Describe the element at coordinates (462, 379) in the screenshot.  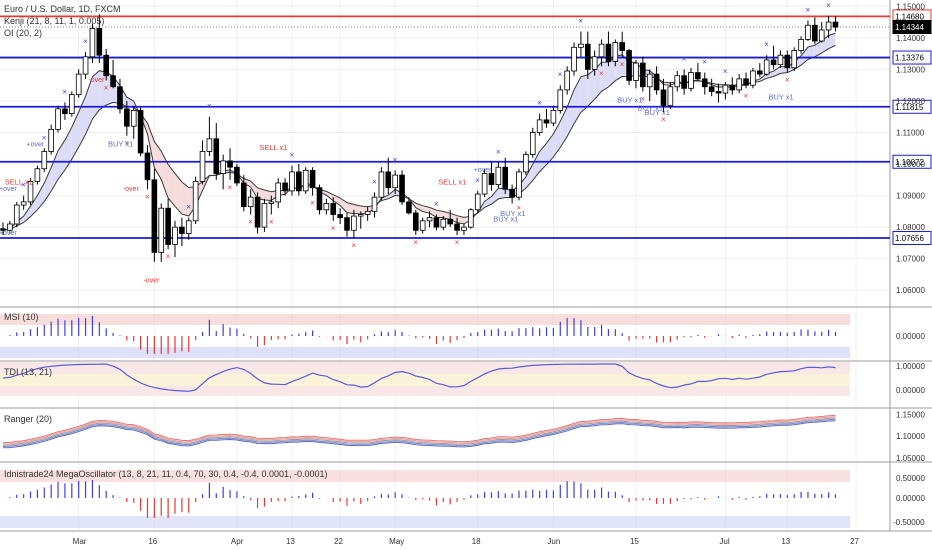
I see `tdi-pane: 1.00000 0.00000` at that location.